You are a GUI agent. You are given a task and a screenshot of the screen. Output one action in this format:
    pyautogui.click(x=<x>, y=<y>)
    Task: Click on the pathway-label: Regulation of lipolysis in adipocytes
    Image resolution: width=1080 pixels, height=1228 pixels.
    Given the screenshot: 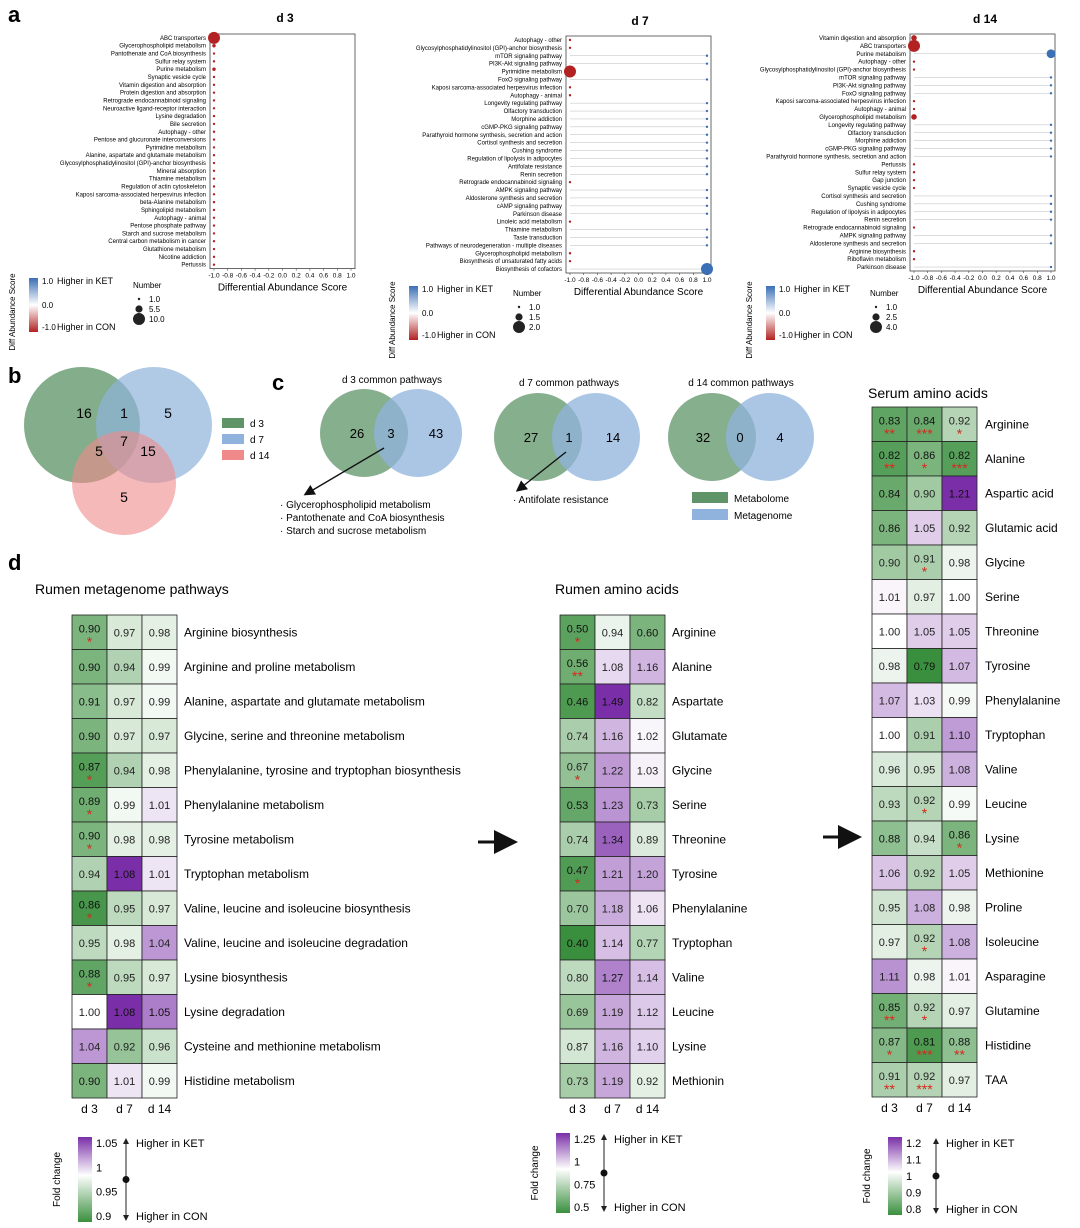 What is the action you would take?
    pyautogui.click(x=858, y=213)
    